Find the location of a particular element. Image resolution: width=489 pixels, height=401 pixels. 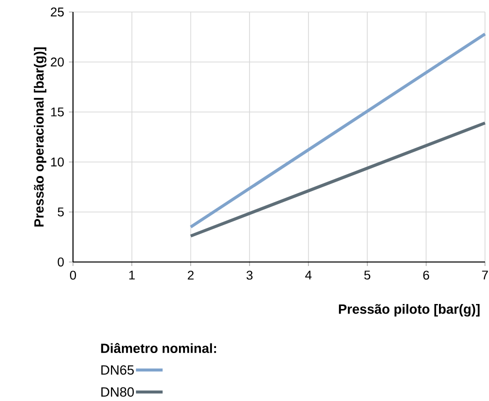

y-tick-label: 20 is located at coordinates (57, 62).